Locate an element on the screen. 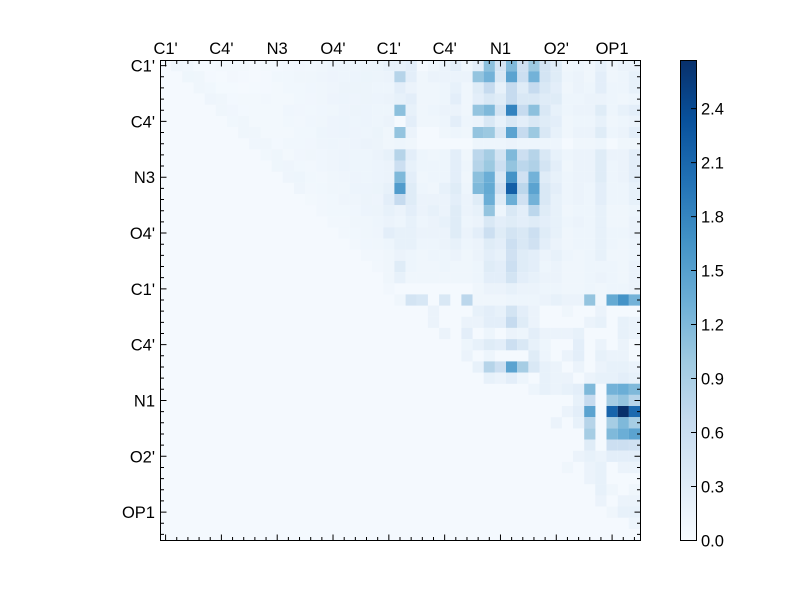 The image size is (800, 600). svg-text: 1.8 is located at coordinates (712, 218).